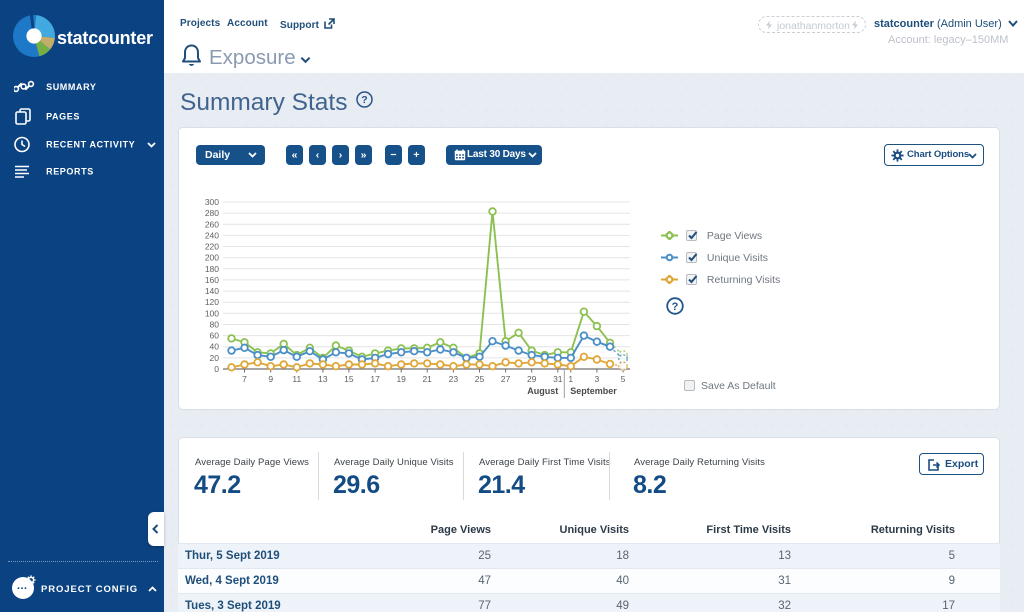 The image size is (1024, 612). Describe the element at coordinates (401, 379) in the screenshot. I see `svg-text: 19` at that location.